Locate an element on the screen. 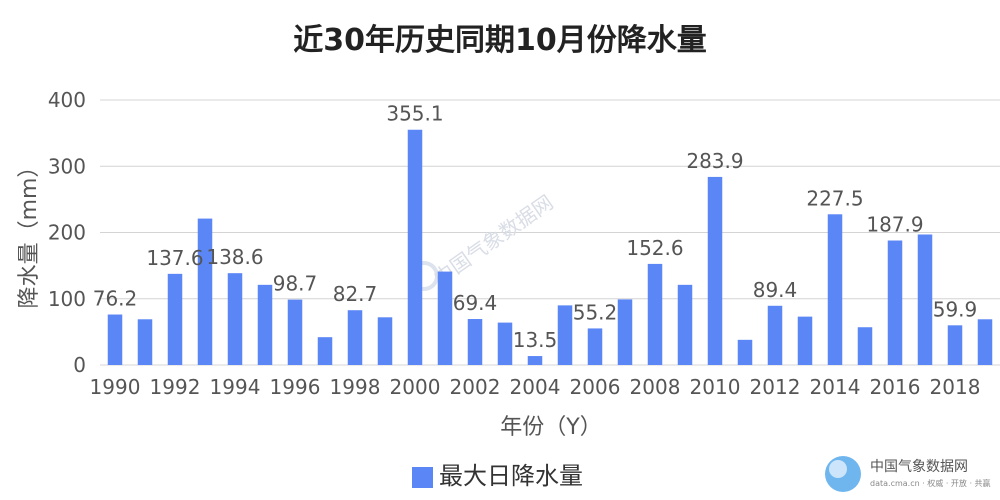  data-label-2002: 69.4 is located at coordinates (475, 303).